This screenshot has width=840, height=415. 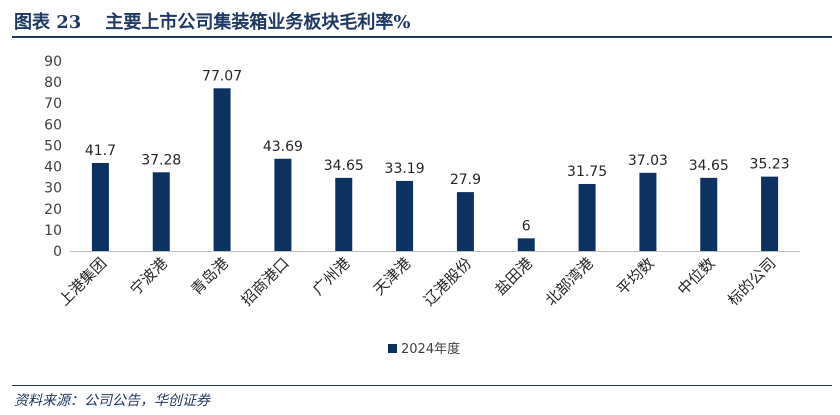 I want to click on x-tick-label: 辽港股份, so click(x=447, y=281).